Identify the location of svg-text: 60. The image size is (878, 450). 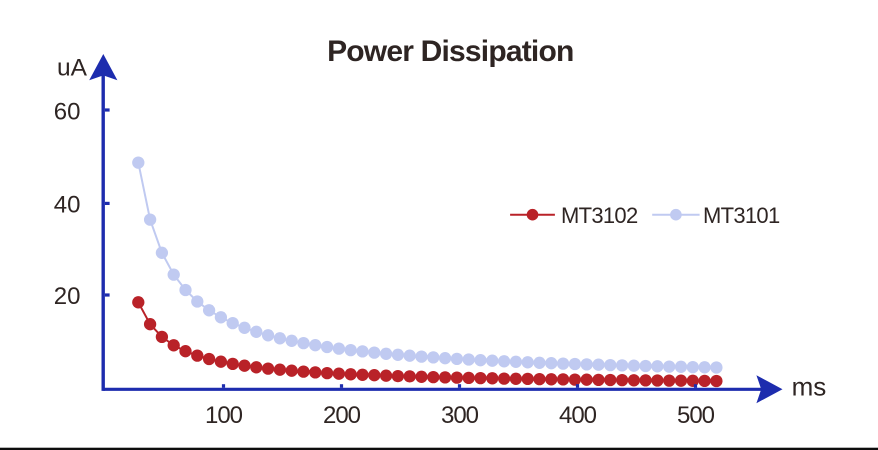
(67, 112).